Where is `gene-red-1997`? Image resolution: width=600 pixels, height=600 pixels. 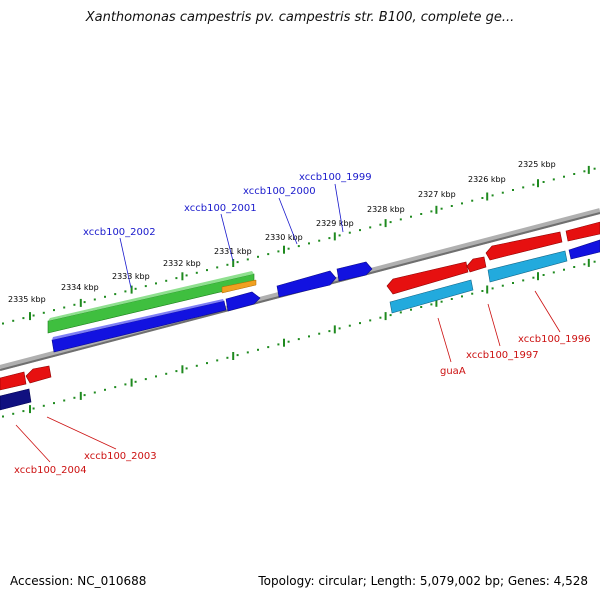 gene-red-1997 is located at coordinates (524, 246).